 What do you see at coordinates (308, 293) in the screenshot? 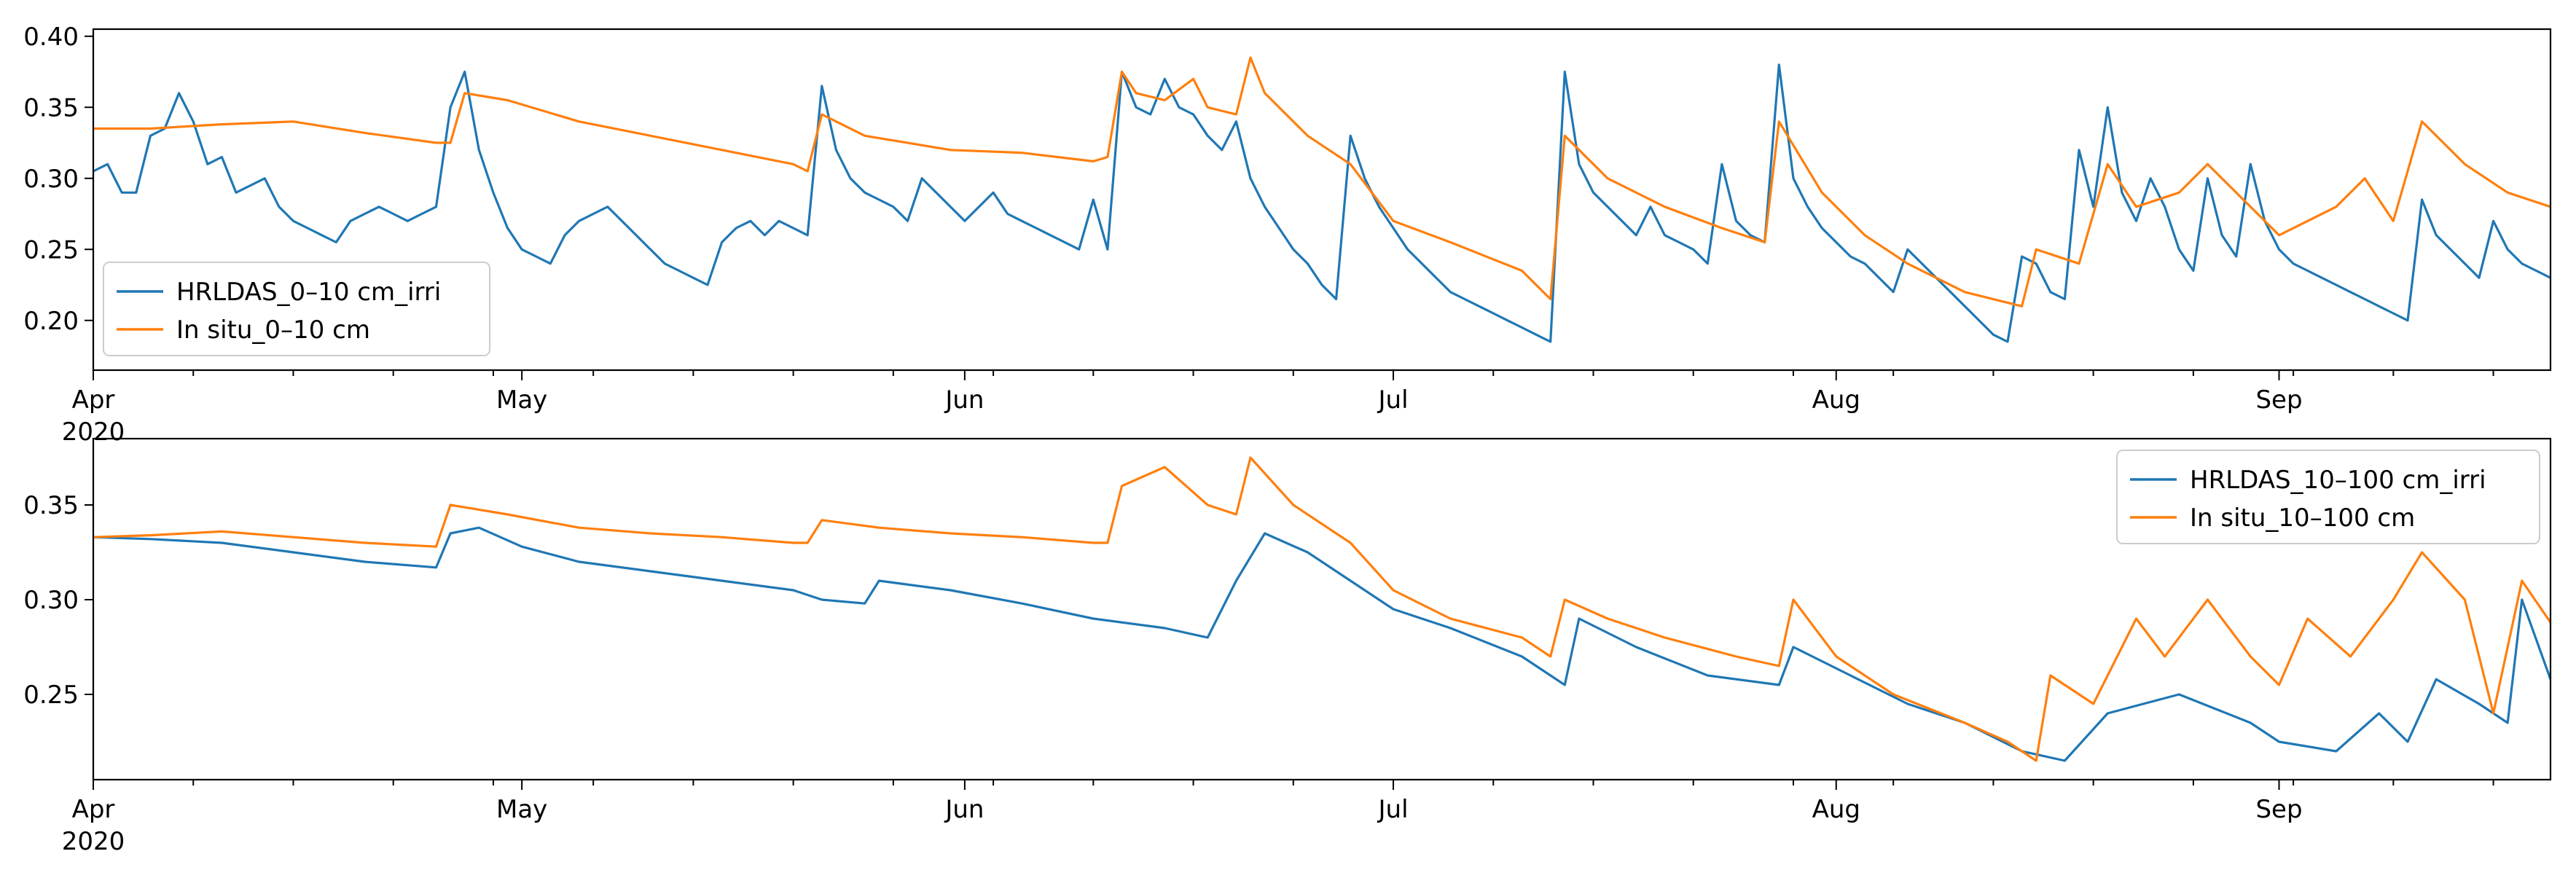
I see `legend-label: HRLDAS_0–10 cm_irri` at bounding box center [308, 293].